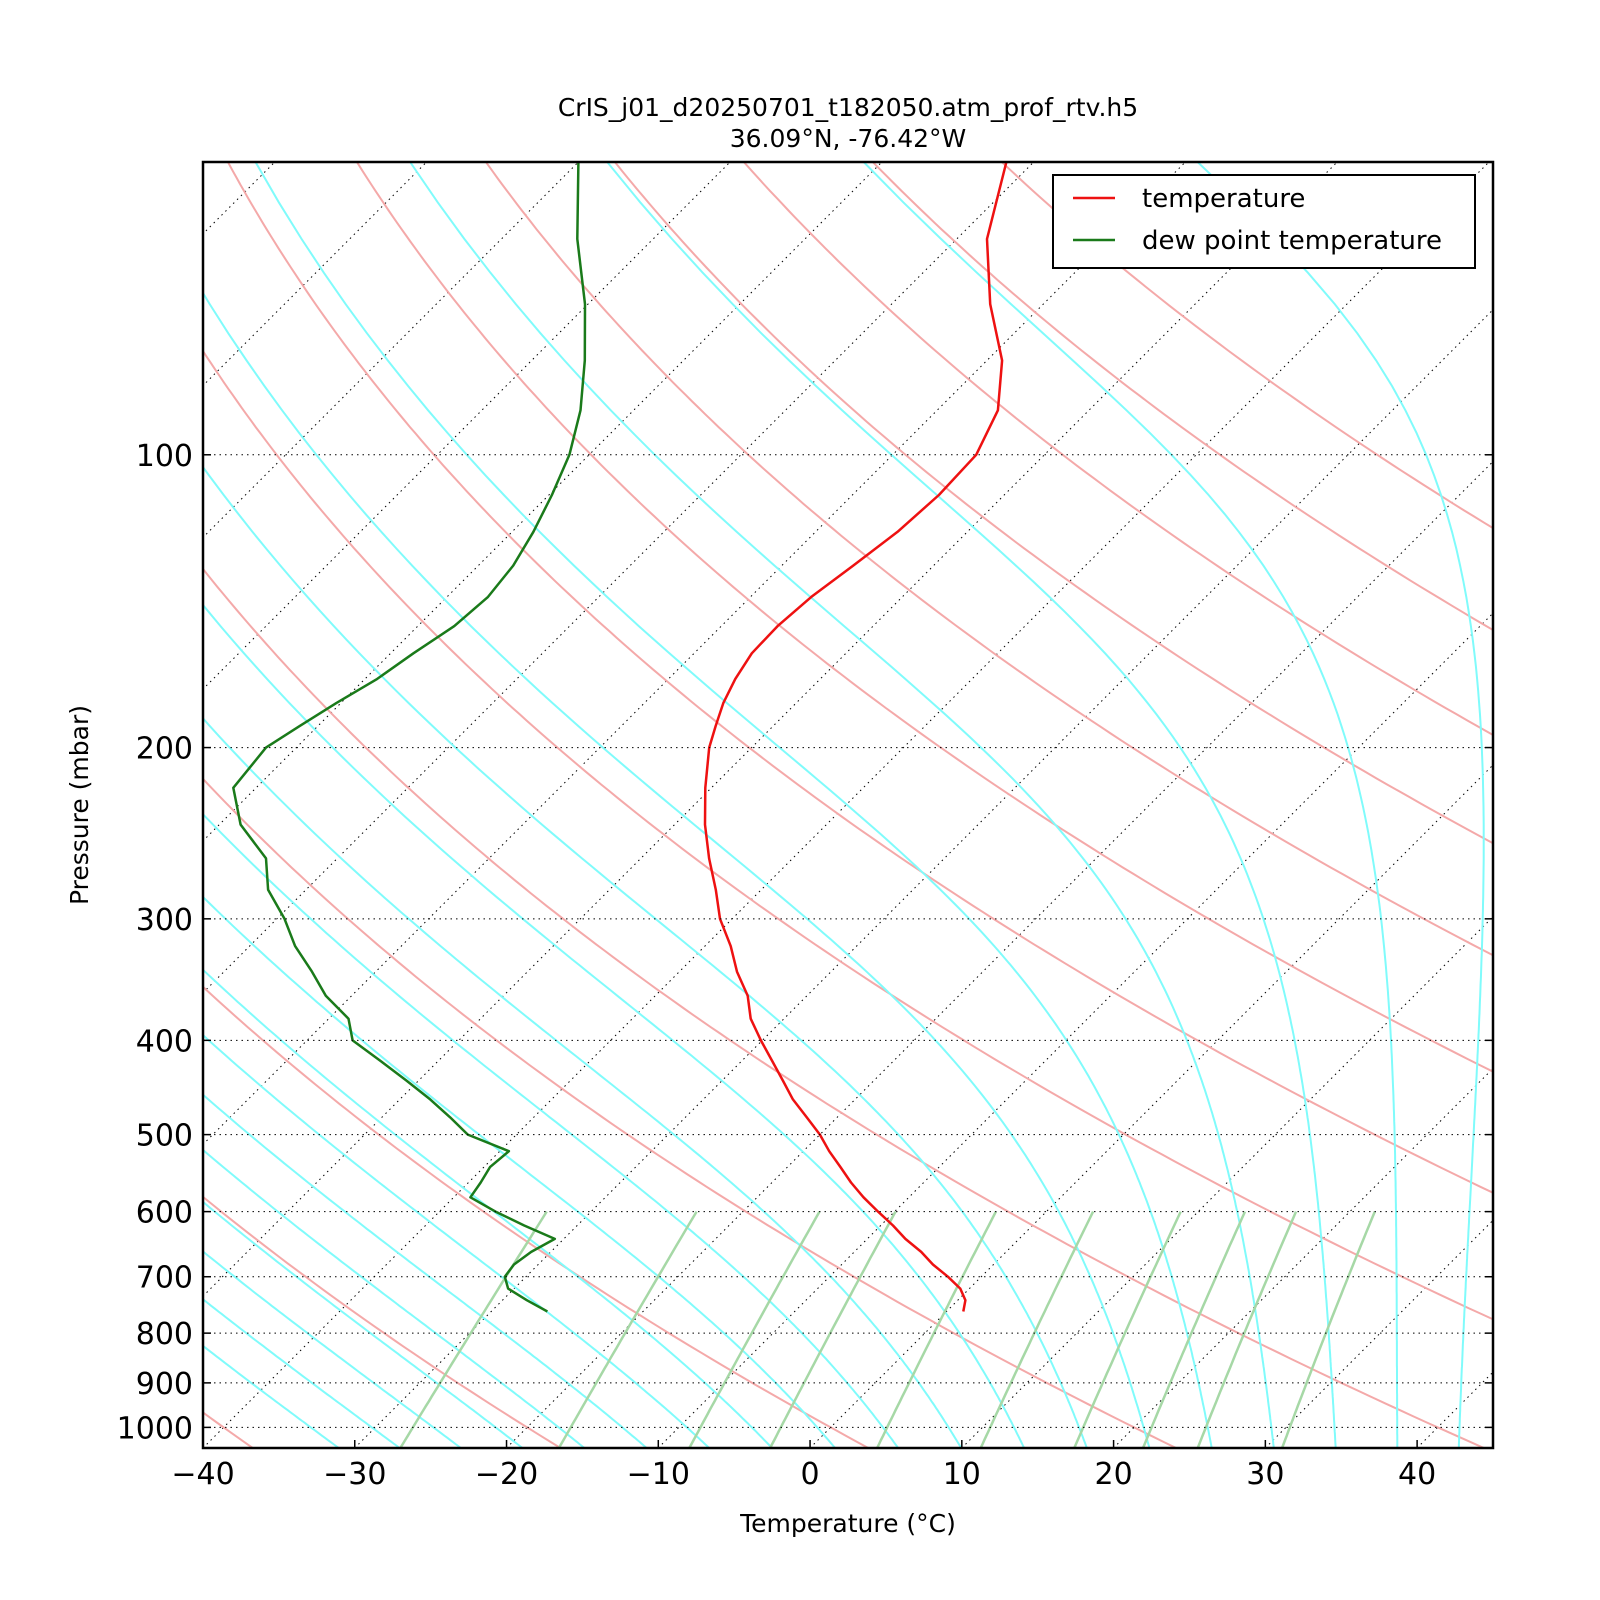 The width and height of the screenshot is (1600, 1600). Describe the element at coordinates (855, 737) in the screenshot. I see `temperature-line` at that location.